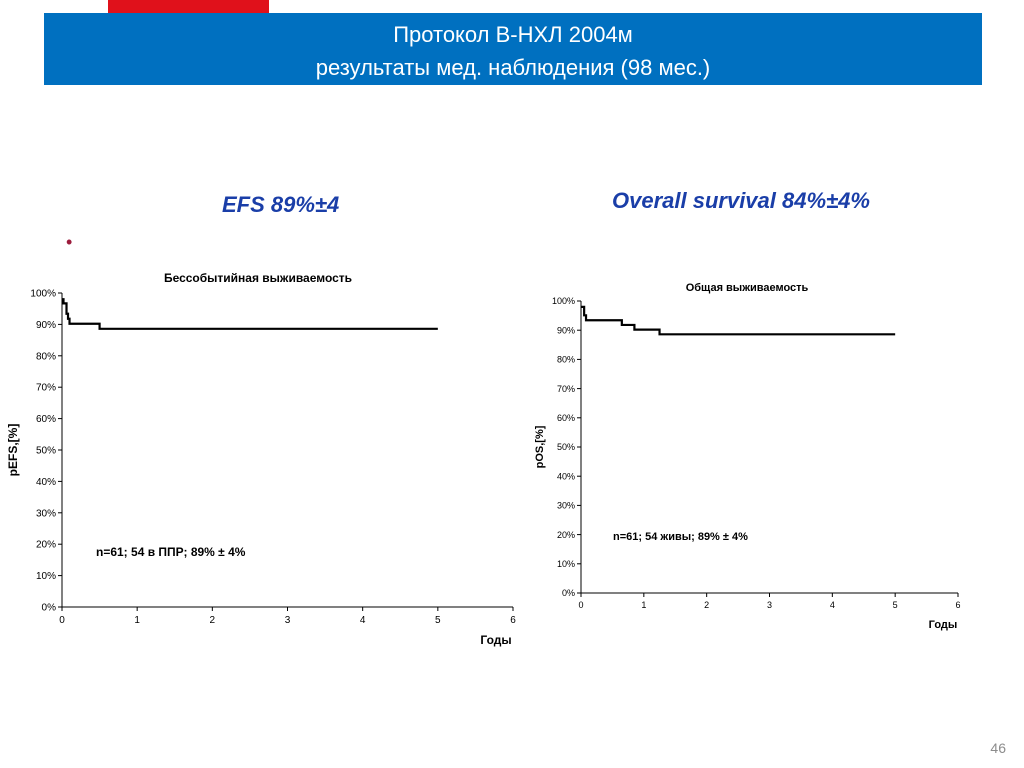 Image resolution: width=1024 pixels, height=768 pixels. I want to click on slide-subtitle: результаты мед. наблюдения (98 мес.), so click(513, 67).